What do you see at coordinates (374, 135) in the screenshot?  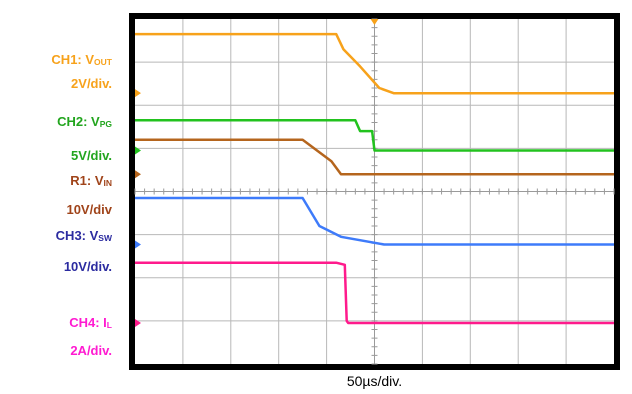 I see `ch2-trace` at bounding box center [374, 135].